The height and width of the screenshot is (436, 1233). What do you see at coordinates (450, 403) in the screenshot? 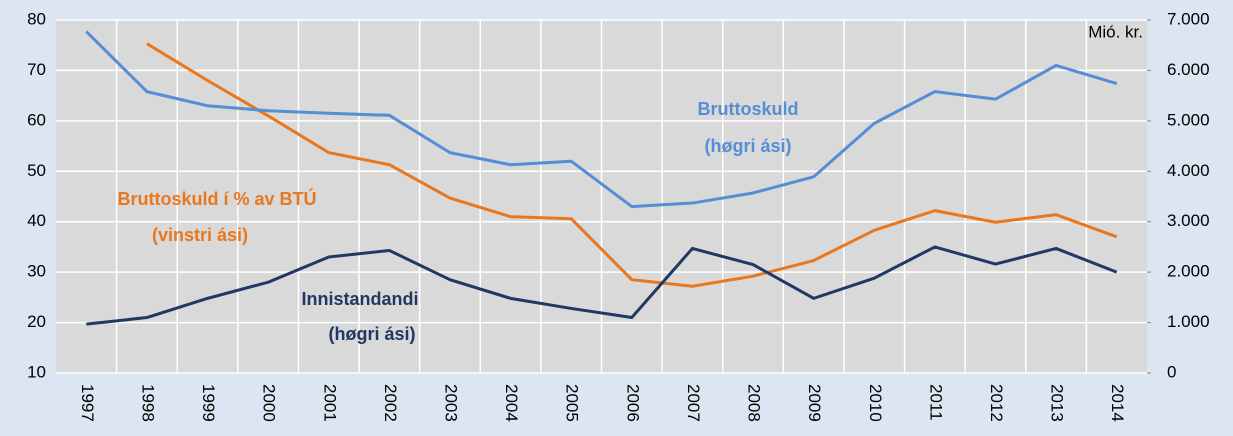
I see `x-tick-label: 2003` at bounding box center [450, 403].